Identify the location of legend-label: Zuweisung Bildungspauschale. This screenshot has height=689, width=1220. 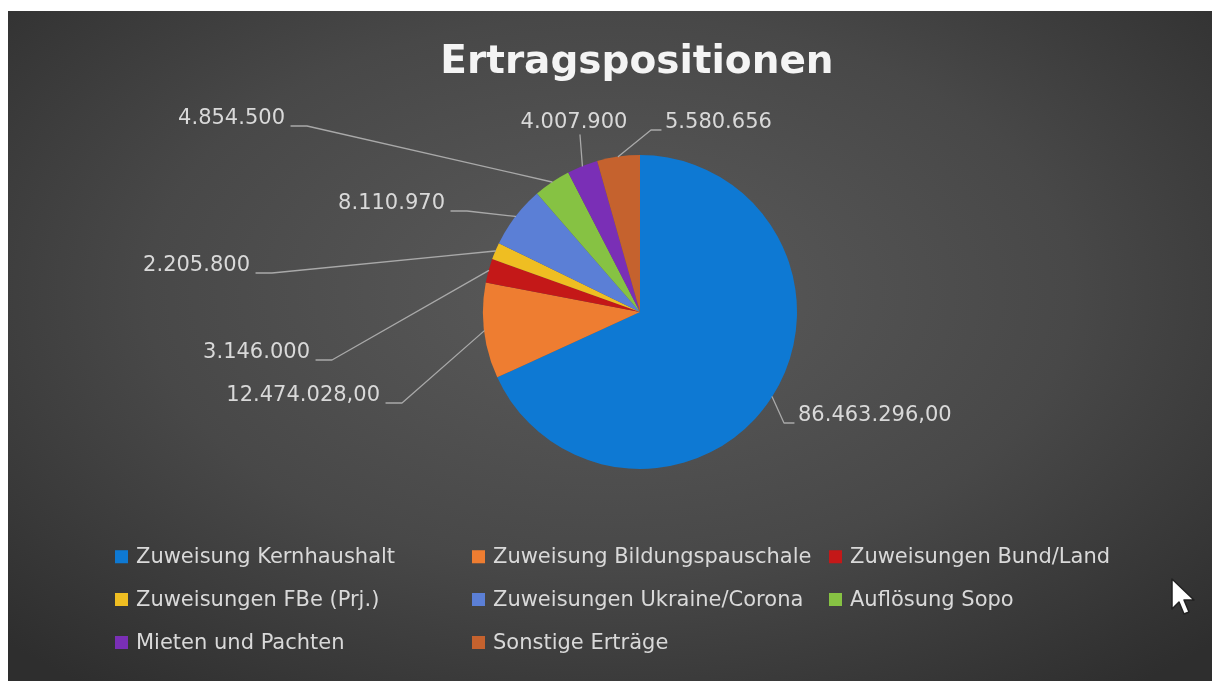
(652, 555).